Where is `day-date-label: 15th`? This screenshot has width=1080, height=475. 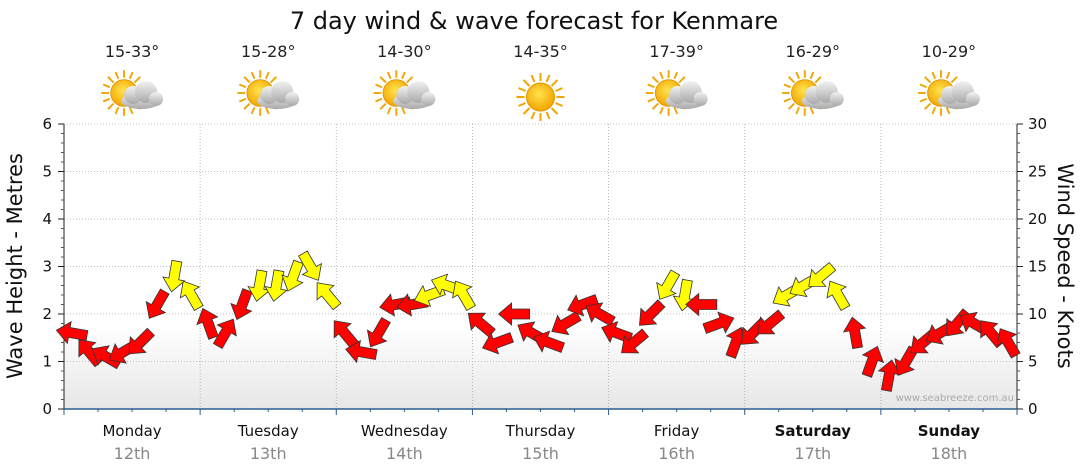
day-date-label: 15th is located at coordinates (540, 453).